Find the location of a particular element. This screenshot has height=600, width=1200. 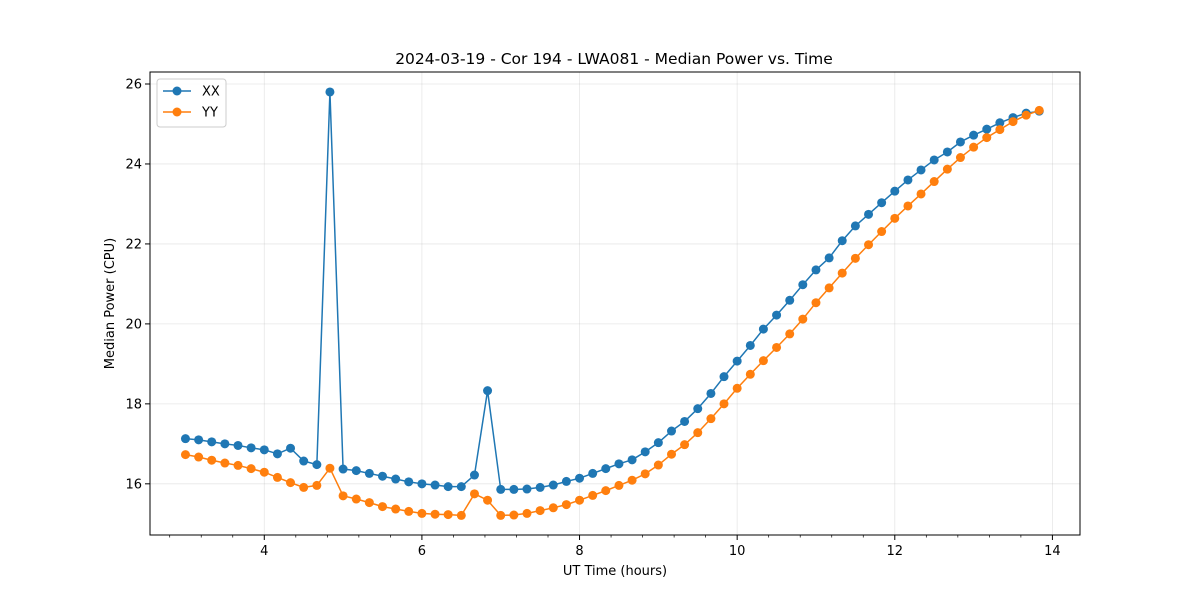

x-tick-label: 4 is located at coordinates (264, 551).